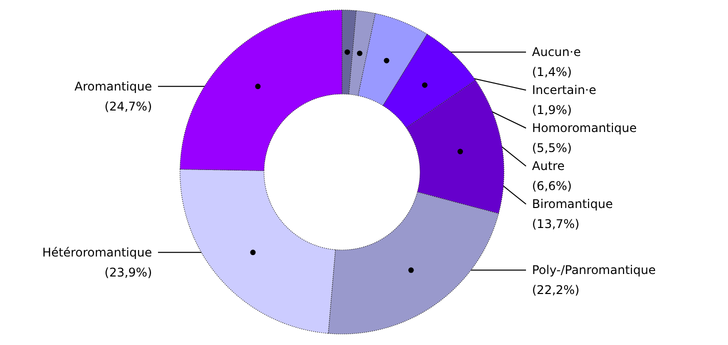 The width and height of the screenshot is (728, 345). What do you see at coordinates (128, 272) in the screenshot?
I see `data-label: (23,9%)` at bounding box center [128, 272].